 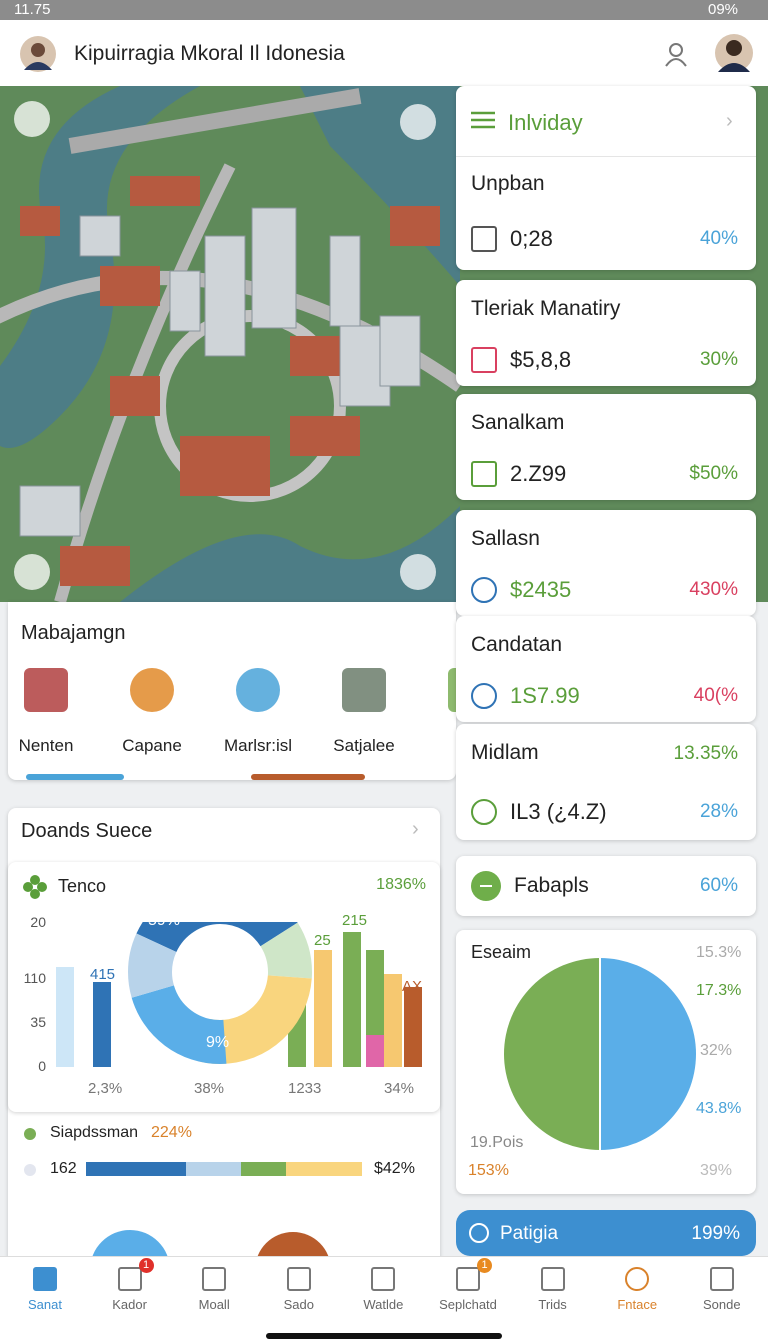 What do you see at coordinates (558, 811) in the screenshot?
I see `row-value: IL3 (¿4.Z)` at bounding box center [558, 811].